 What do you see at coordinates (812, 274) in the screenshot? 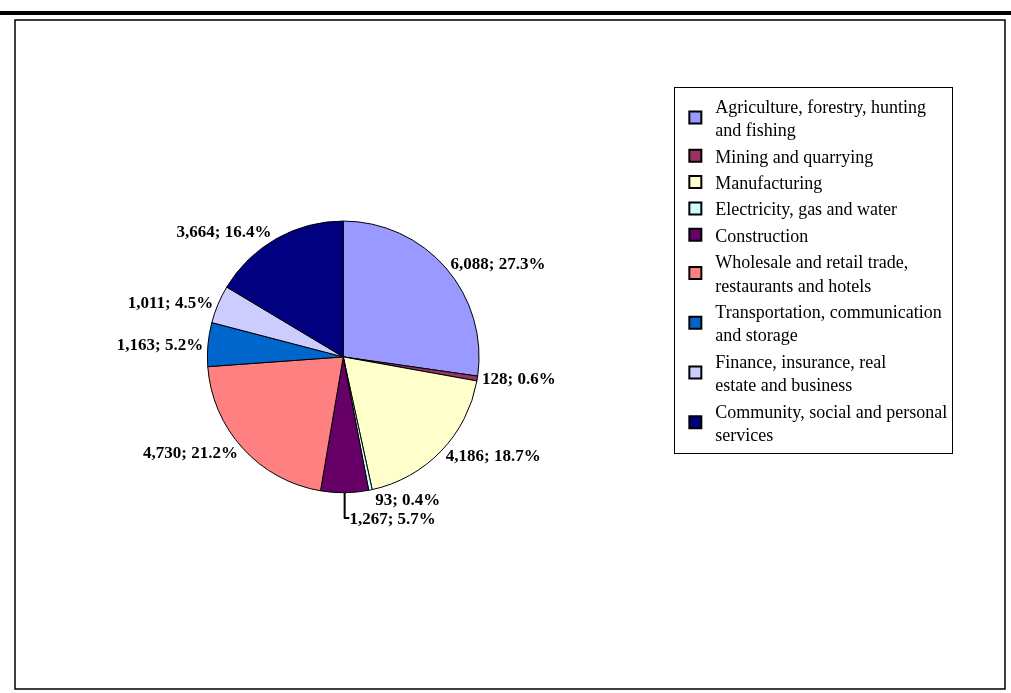
I see `legend-label: Wholesale and retail trade, restaurants and hotels` at bounding box center [812, 274].